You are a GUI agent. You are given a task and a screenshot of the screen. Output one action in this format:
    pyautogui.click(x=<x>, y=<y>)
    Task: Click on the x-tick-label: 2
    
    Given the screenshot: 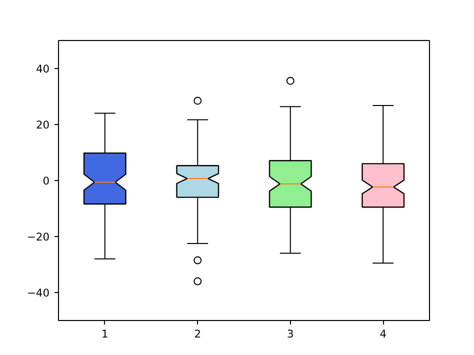 What is the action you would take?
    pyautogui.click(x=198, y=334)
    